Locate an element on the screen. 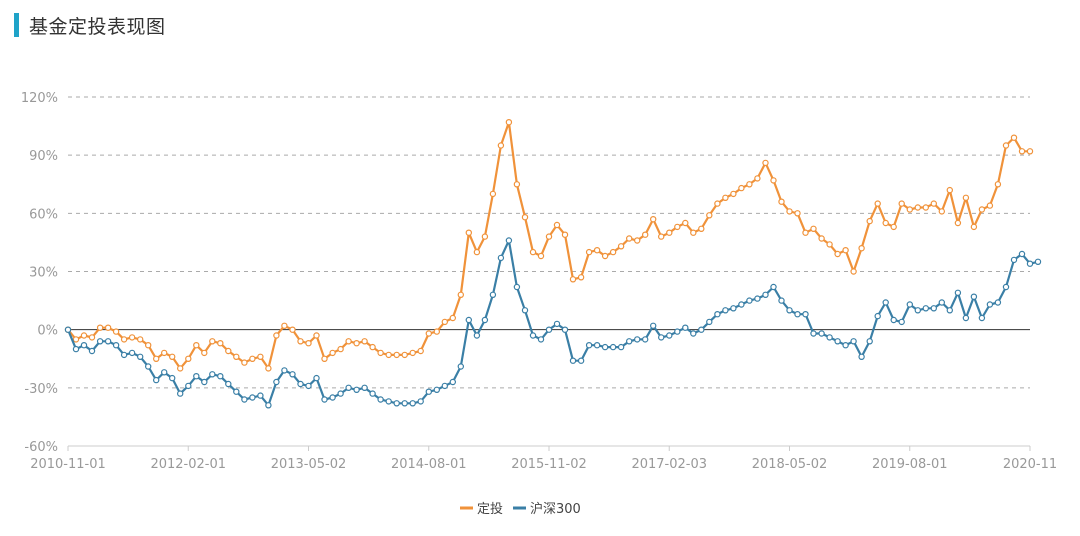 This screenshot has height=536, width=1080. y-tick-label: -60% is located at coordinates (41, 447).